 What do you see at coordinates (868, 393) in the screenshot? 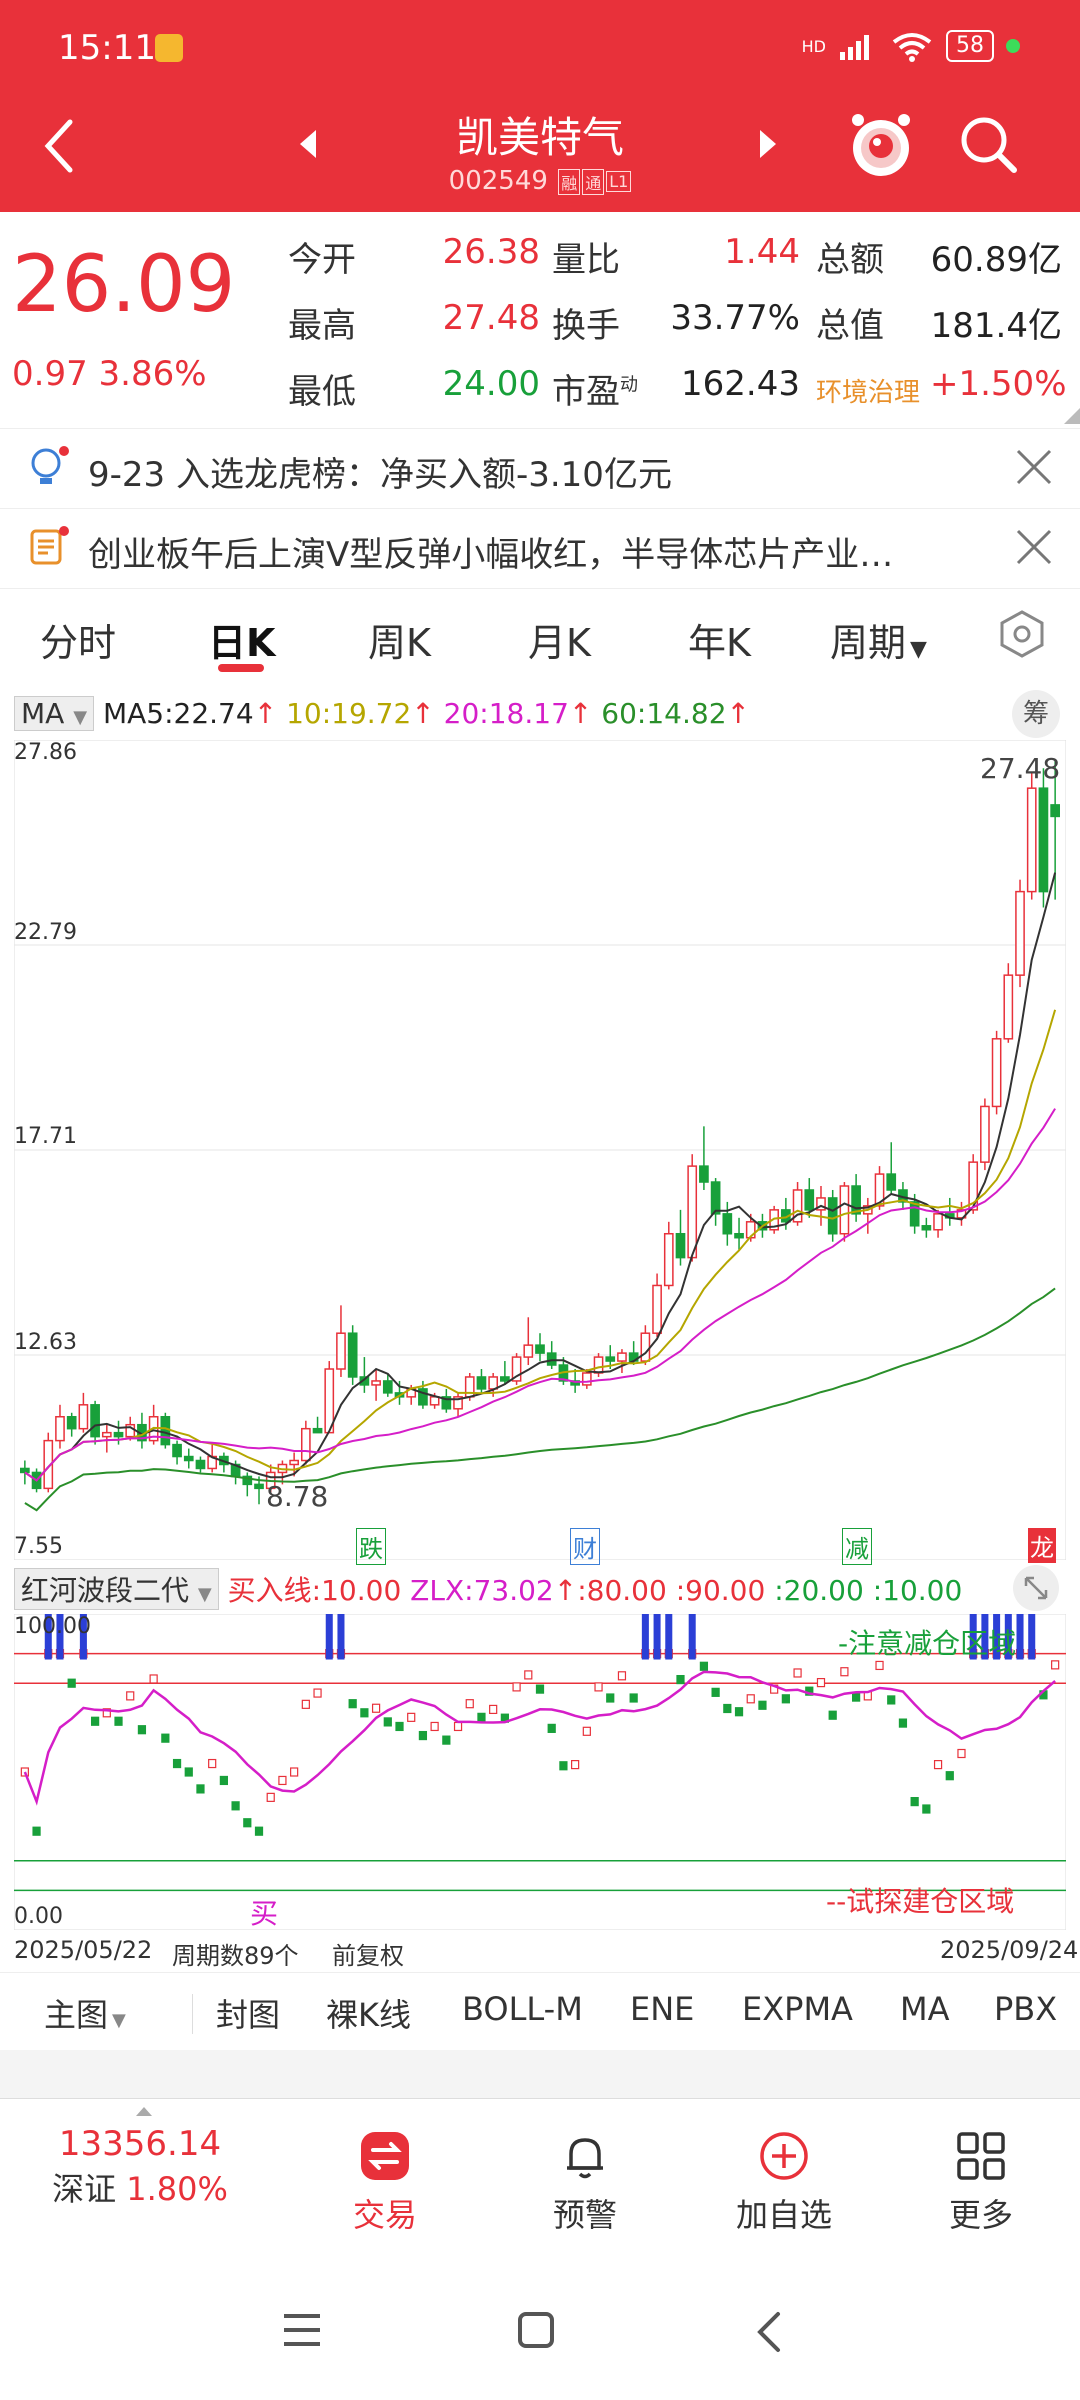
I see `sector-label: 环境治理` at bounding box center [868, 393].